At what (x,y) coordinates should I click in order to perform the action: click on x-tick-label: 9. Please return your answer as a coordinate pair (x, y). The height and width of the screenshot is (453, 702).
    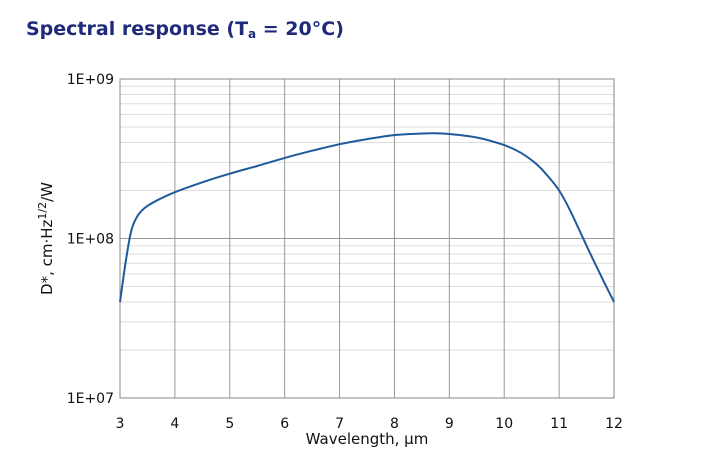
    Looking at the image, I should click on (449, 424).